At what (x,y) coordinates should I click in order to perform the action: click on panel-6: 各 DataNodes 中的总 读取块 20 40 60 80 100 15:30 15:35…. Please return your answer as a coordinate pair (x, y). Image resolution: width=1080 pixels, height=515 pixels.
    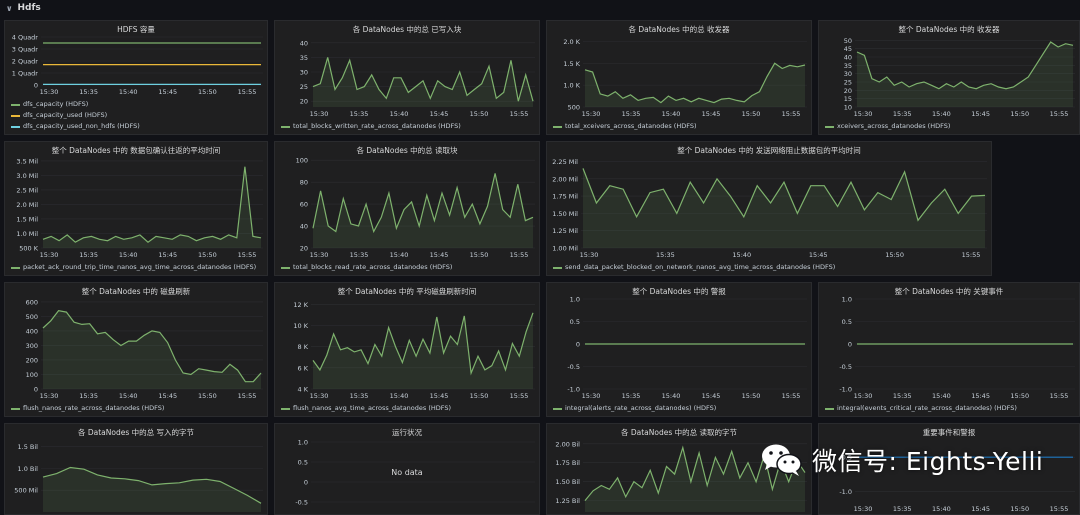
    Looking at the image, I should click on (407, 208).